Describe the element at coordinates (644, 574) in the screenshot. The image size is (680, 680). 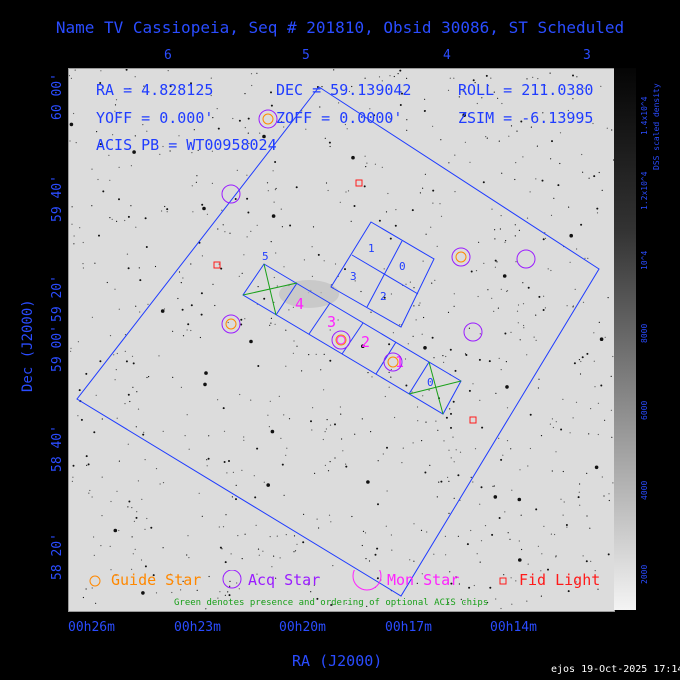
I see `colorbar-tick: 2000` at that location.